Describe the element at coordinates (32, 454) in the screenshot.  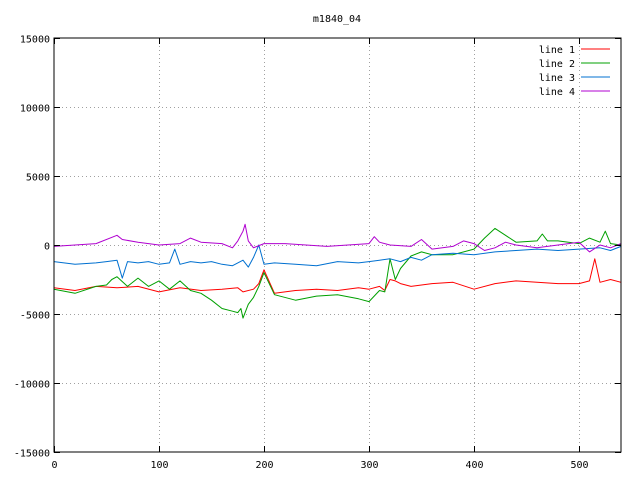
I see `y-tick-label: -15000` at that location.